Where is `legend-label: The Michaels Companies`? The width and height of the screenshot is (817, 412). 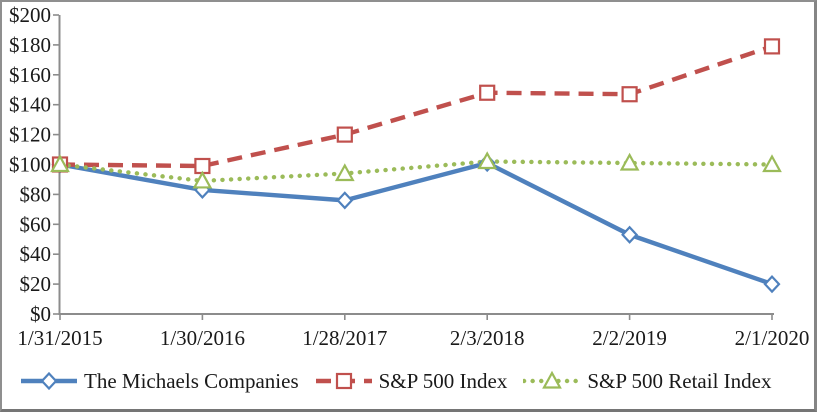
legend-label: The Michaels Companies is located at coordinates (191, 380).